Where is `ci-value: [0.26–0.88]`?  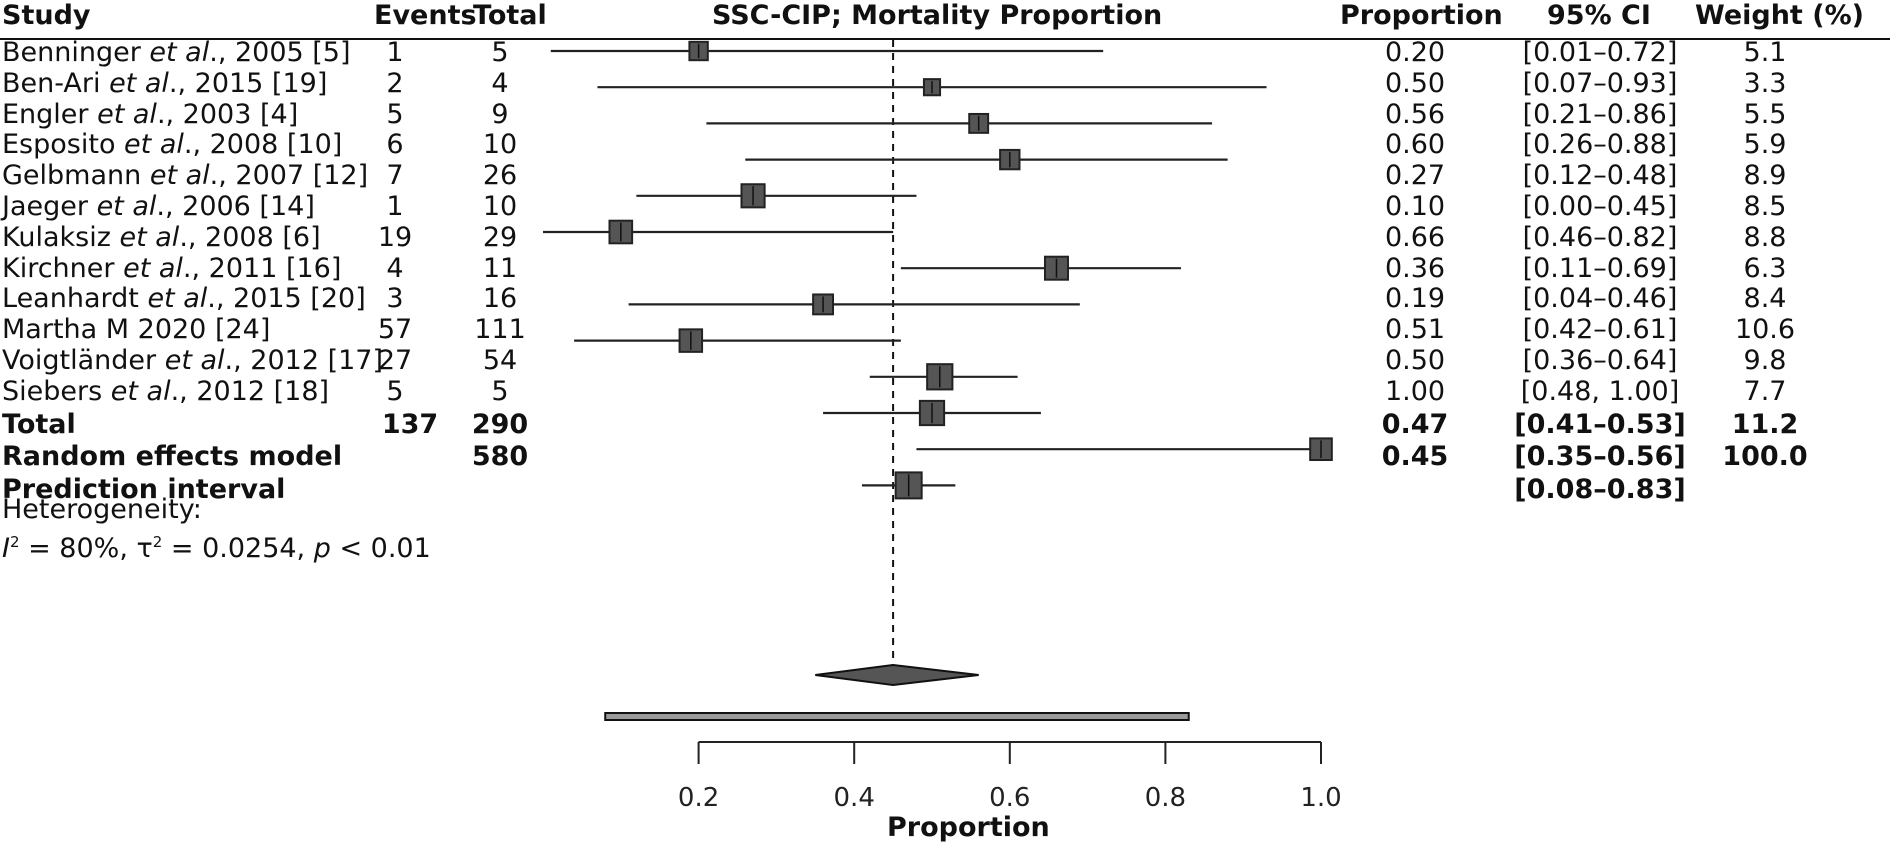 ci-value: [0.26–0.88] is located at coordinates (1600, 145).